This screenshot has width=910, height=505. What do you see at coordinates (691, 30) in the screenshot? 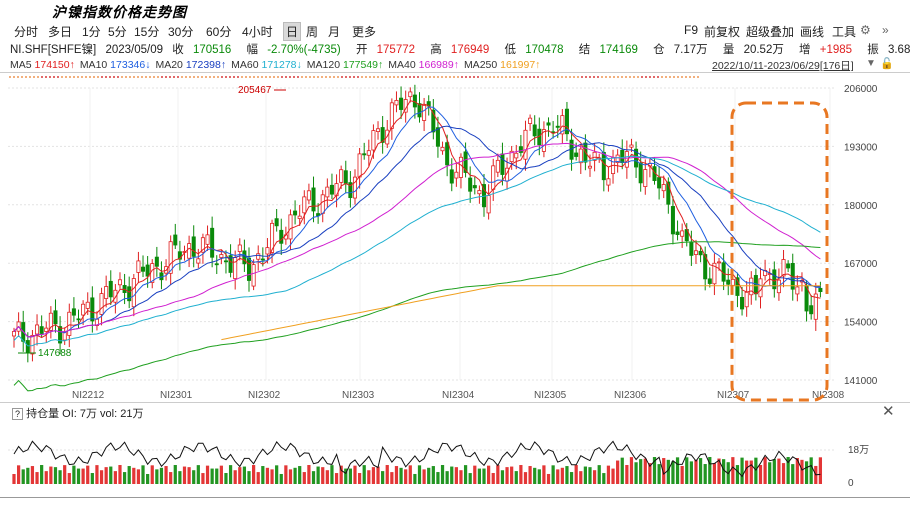
I see `tool-0: F9` at bounding box center [691, 30].